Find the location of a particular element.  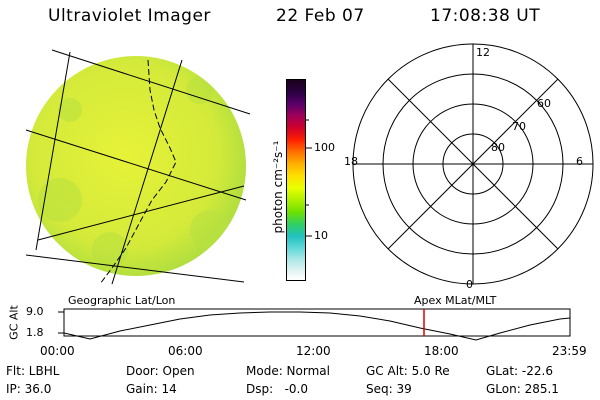

altitude-strip-chart is located at coordinates (314, 324).